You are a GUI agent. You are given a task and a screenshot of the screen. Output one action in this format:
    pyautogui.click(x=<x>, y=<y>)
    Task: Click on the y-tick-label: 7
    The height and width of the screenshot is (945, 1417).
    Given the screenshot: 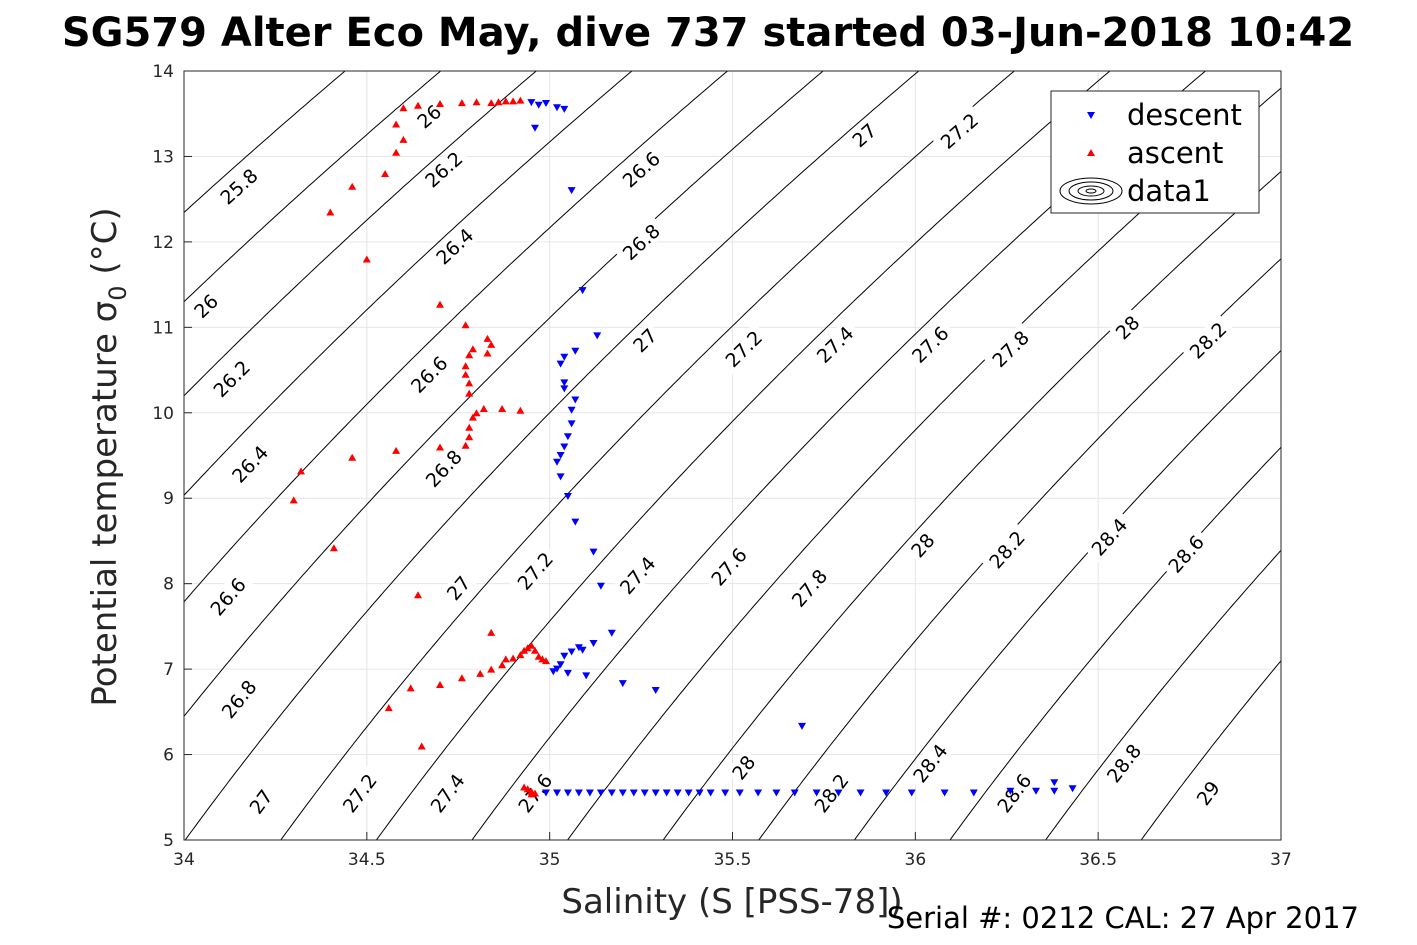 What is the action you would take?
    pyautogui.click(x=168, y=670)
    